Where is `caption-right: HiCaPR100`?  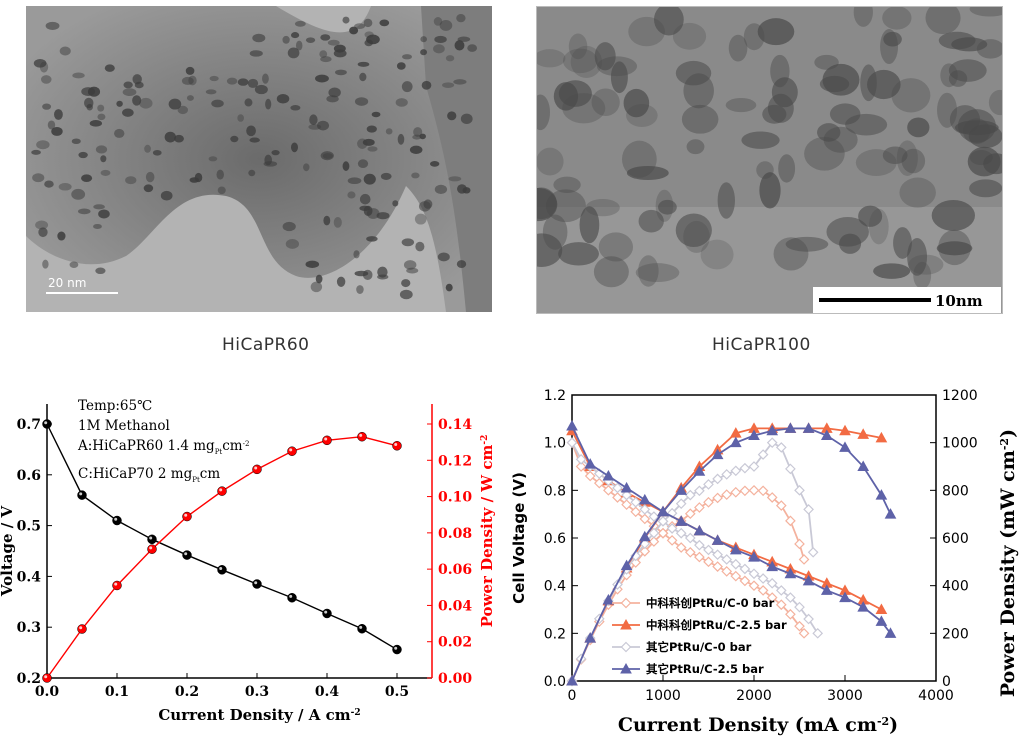
caption-right: HiCaPR100 is located at coordinates (761, 345).